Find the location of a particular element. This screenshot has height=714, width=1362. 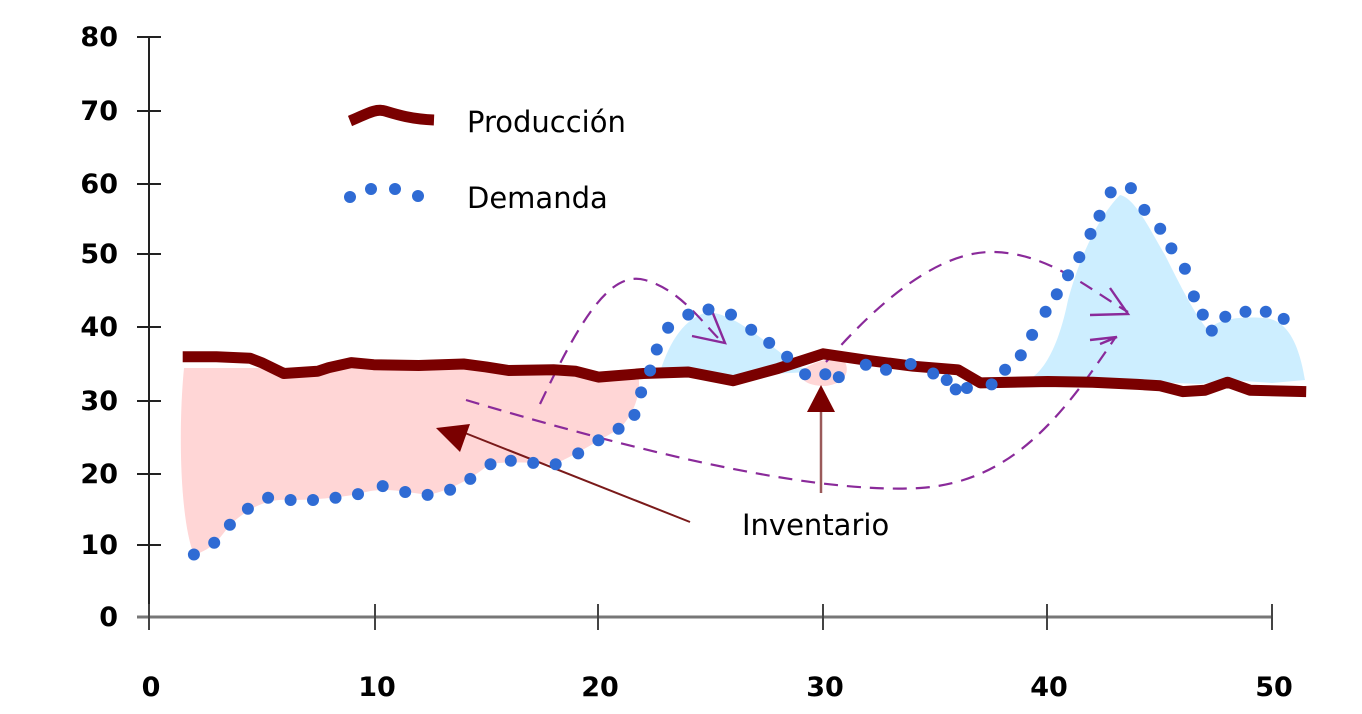

legend-demand-label: Demanda is located at coordinates (537, 198).